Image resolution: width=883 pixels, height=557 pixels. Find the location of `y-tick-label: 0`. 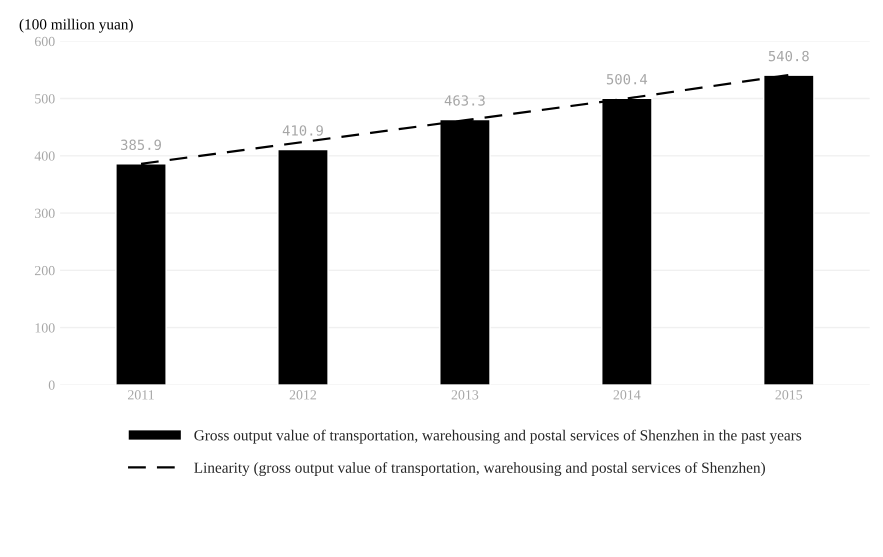

y-tick-label: 0 is located at coordinates (51, 385).